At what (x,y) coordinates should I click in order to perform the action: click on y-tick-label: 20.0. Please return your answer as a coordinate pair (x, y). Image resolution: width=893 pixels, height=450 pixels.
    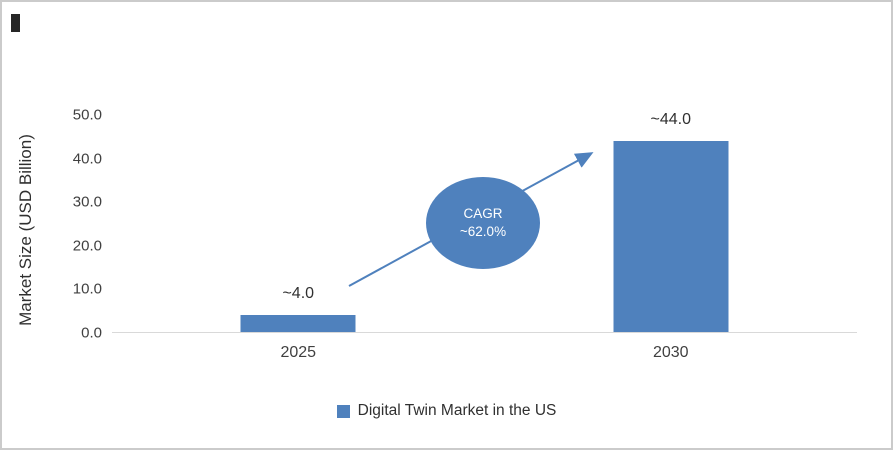
    Looking at the image, I should click on (87, 246).